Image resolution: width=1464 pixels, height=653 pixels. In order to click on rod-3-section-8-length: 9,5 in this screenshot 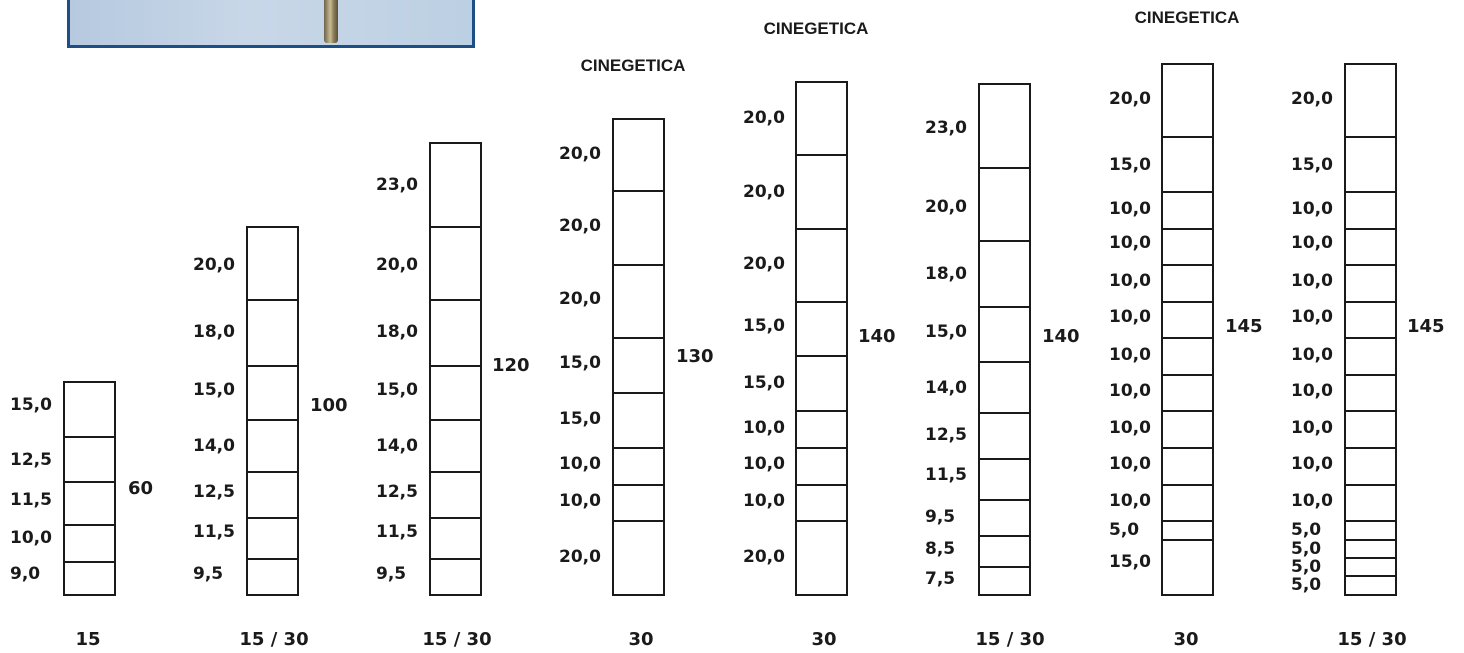, I will do `click(391, 574)`.